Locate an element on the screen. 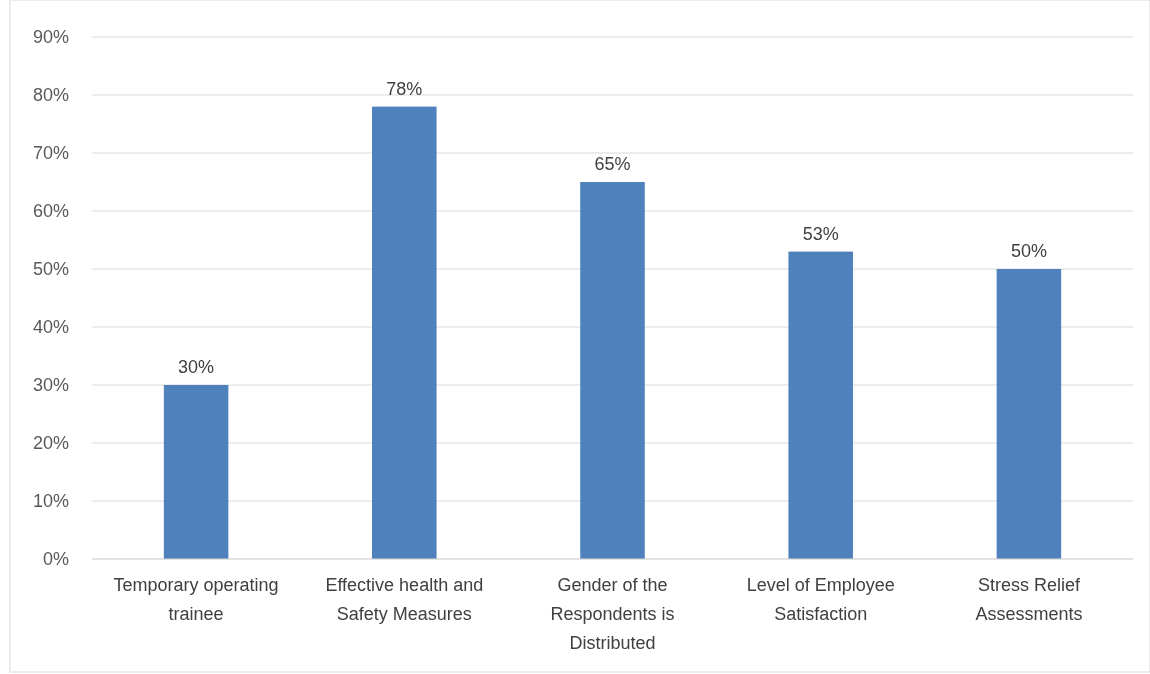 The width and height of the screenshot is (1150, 674). y-tick-label: 40% is located at coordinates (50, 327).